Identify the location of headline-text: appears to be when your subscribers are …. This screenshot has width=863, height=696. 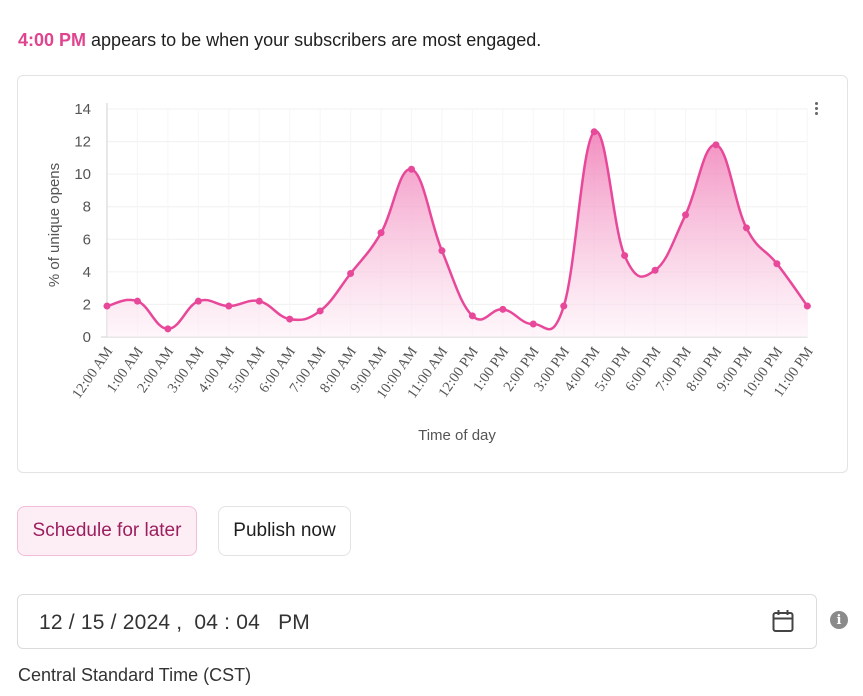
(314, 40).